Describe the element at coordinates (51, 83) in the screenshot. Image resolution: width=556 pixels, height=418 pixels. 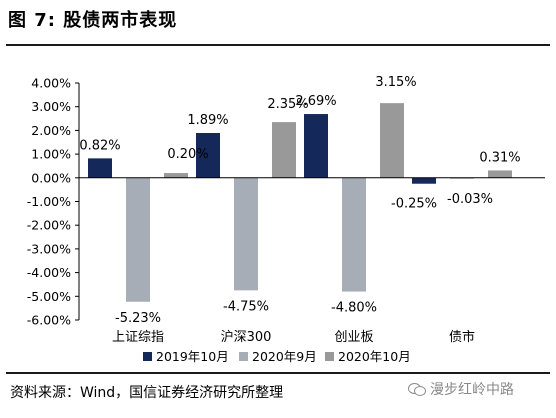
I see `y-tick-label: 4.00%` at that location.